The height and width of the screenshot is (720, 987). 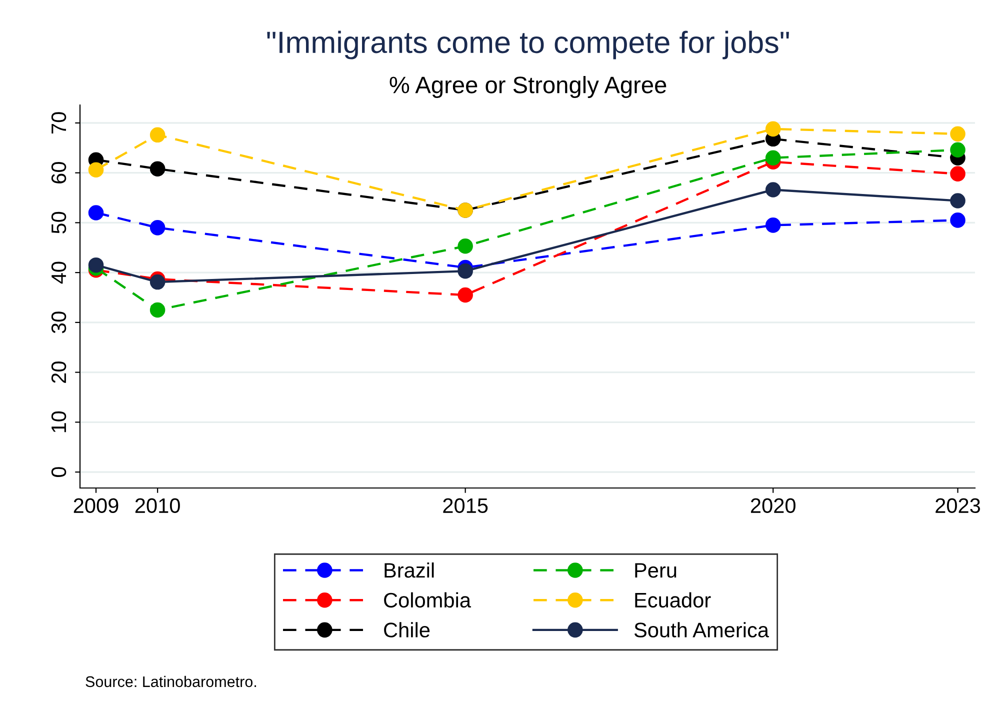 What do you see at coordinates (171, 682) in the screenshot?
I see `source-note: Source: Latinobarometro.` at bounding box center [171, 682].